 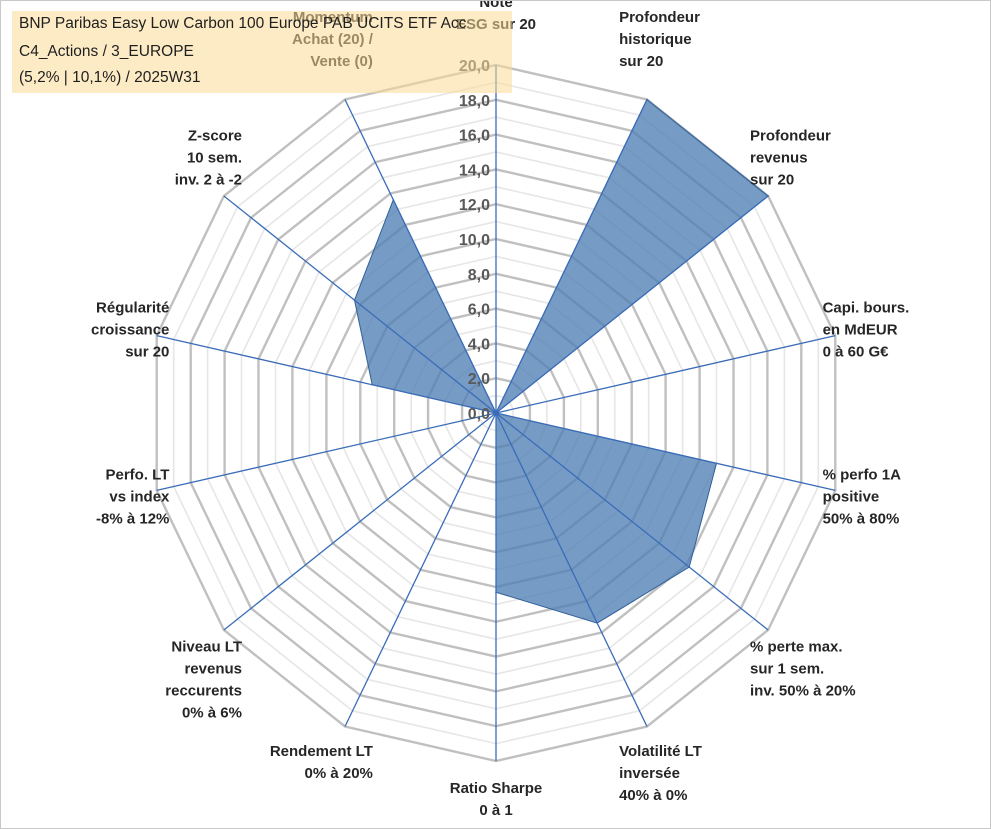 I want to click on axis-label: inversée, so click(x=649, y=773).